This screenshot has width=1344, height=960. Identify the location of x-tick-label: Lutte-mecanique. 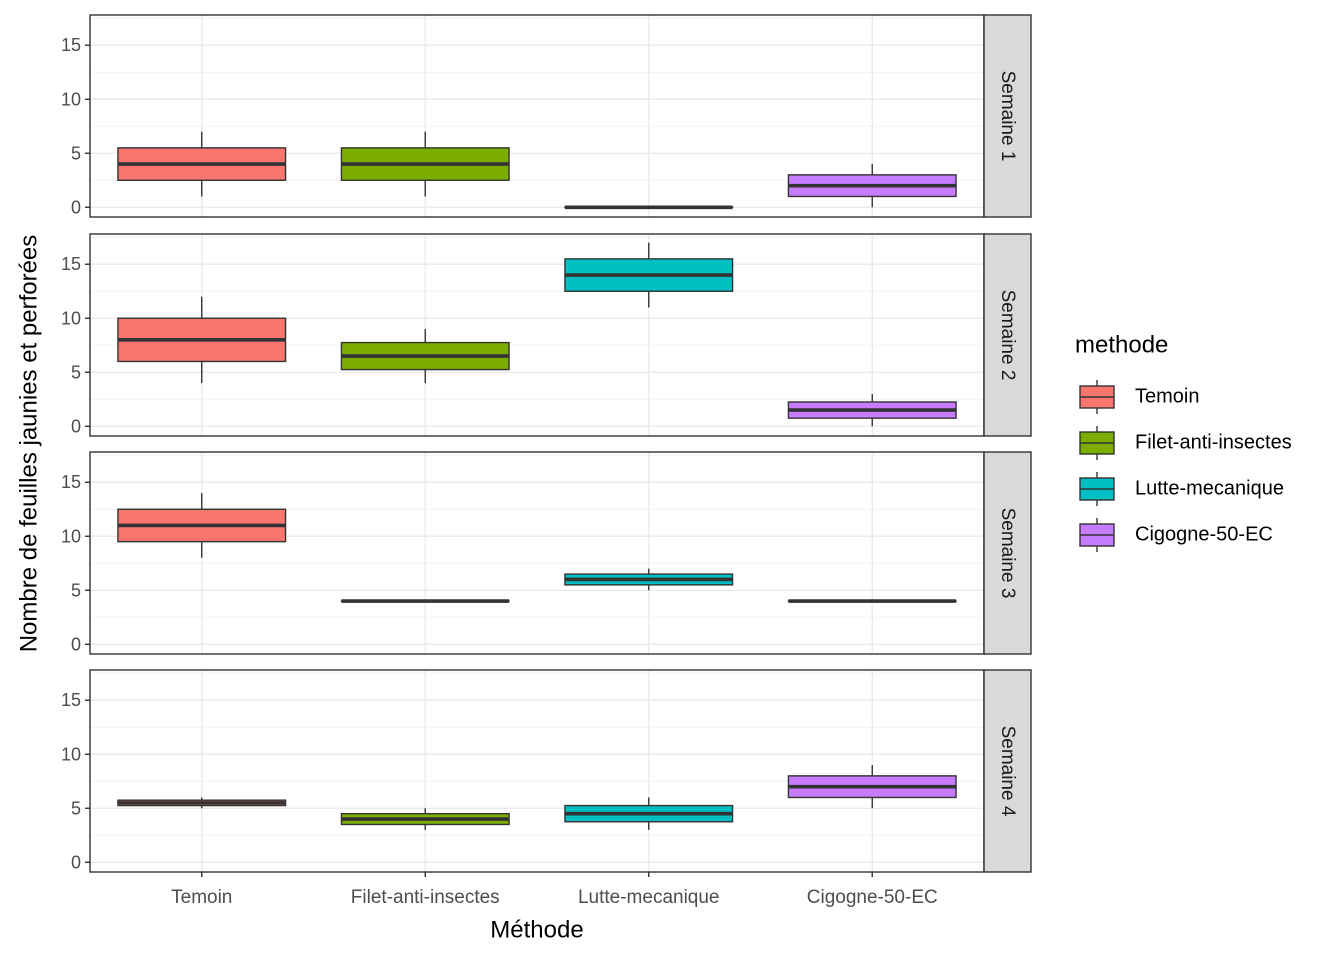
(649, 897).